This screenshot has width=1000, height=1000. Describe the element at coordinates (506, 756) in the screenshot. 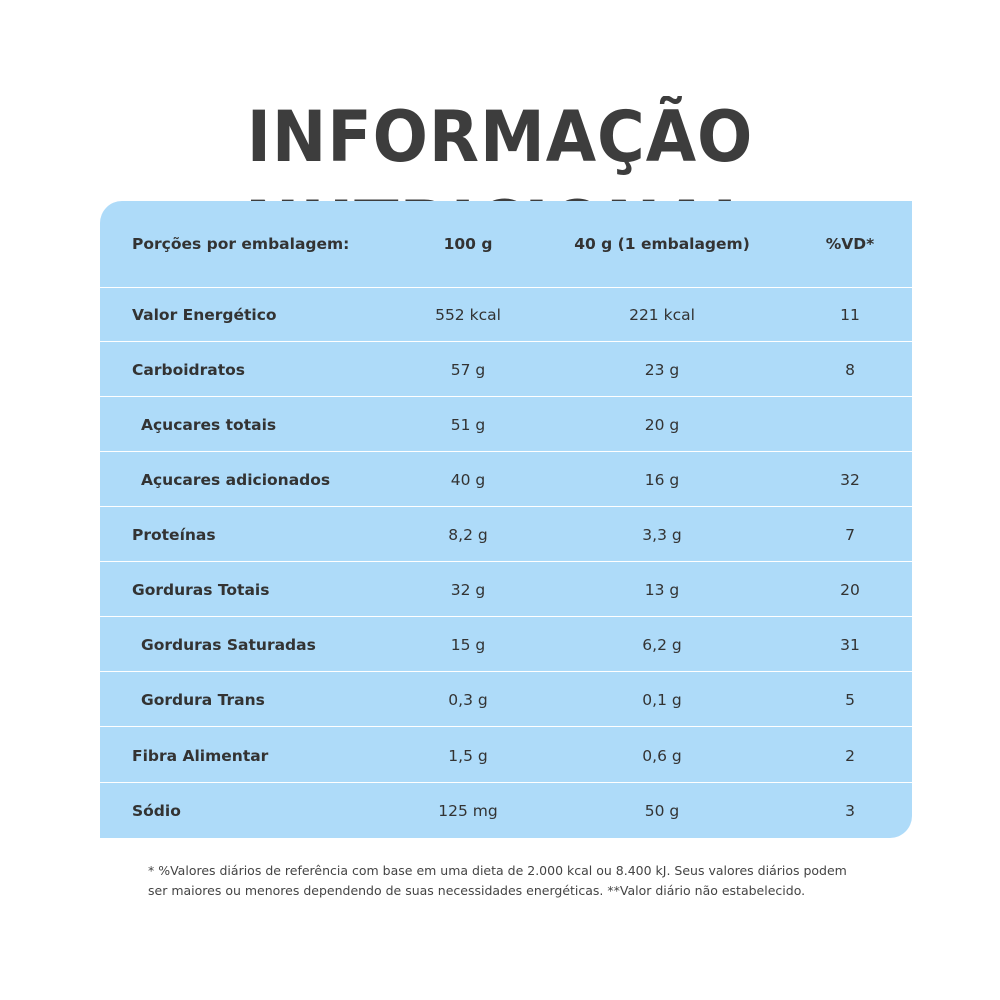

I see `table-row: Fibra Alimentar 1,5 g 0,6 g 2` at that location.